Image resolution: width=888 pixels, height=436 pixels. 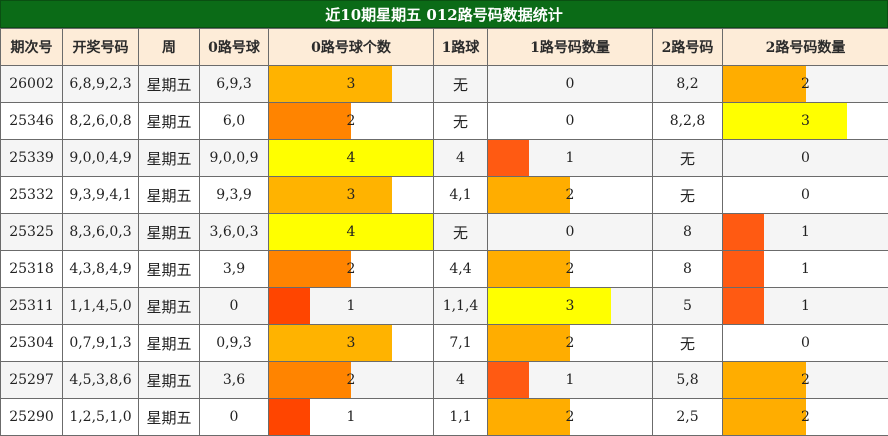 What do you see at coordinates (32, 269) in the screenshot?
I see `cell-issue: 25318` at bounding box center [32, 269].